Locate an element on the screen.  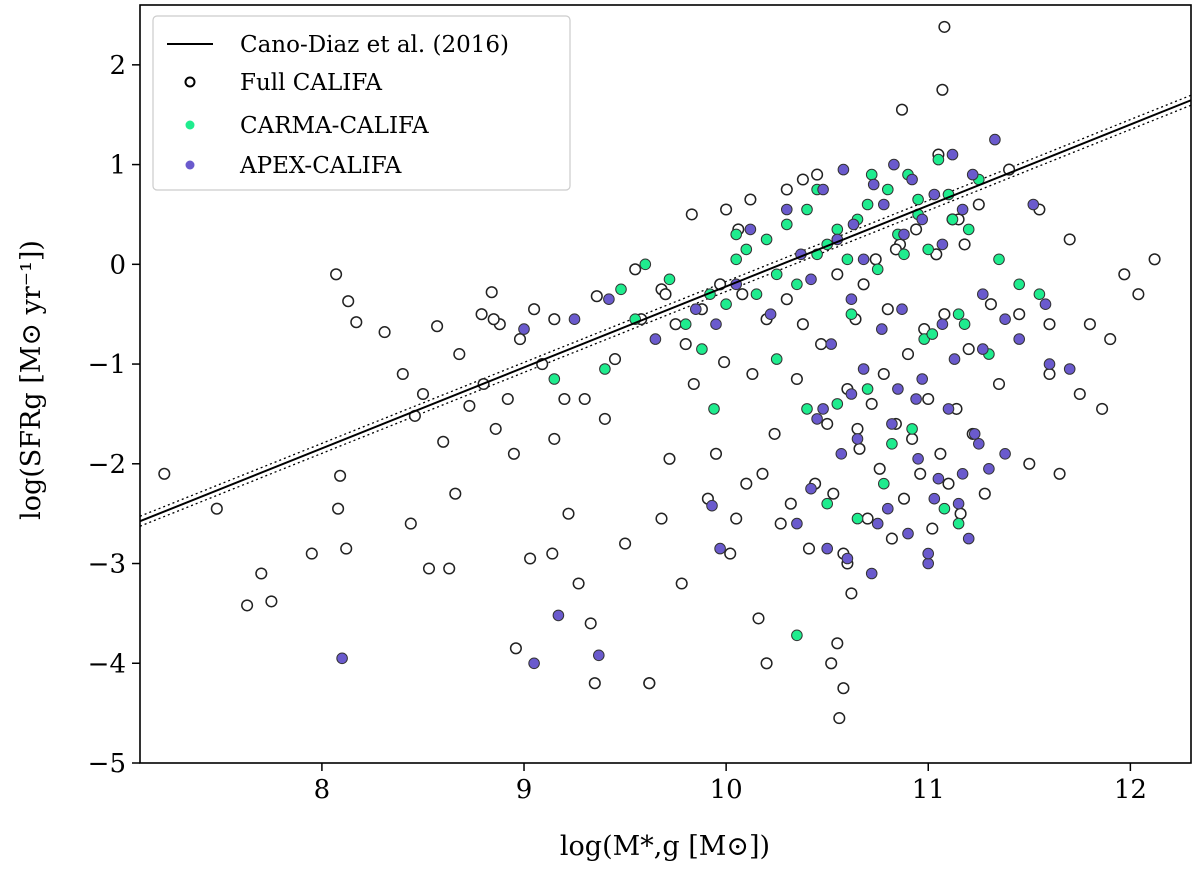
legend-open-circle-swatch is located at coordinates (190, 82).